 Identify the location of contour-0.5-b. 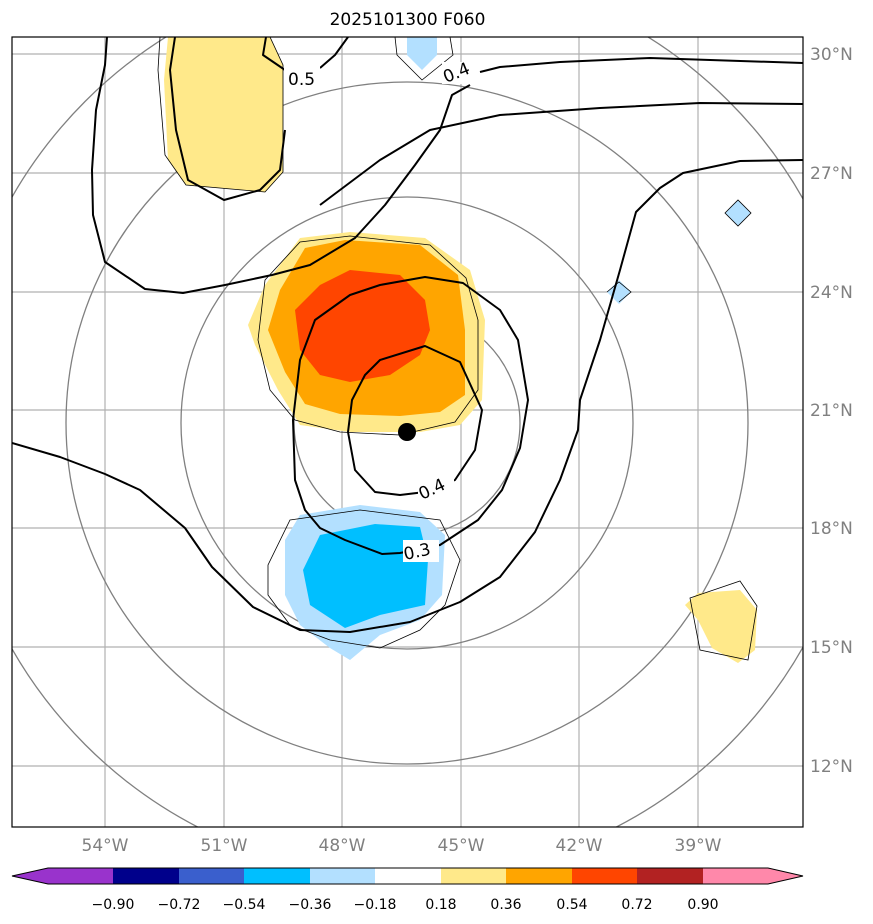
(227, 119).